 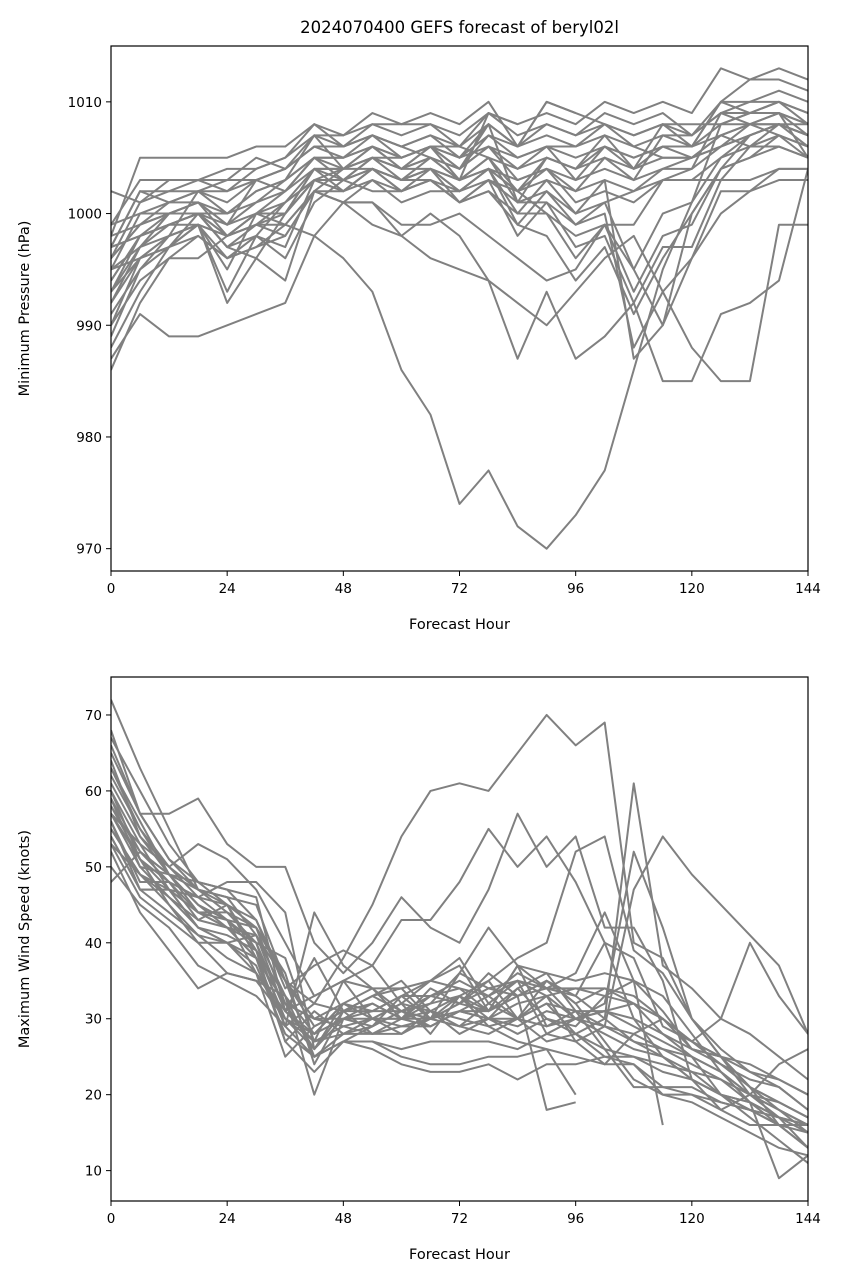 What do you see at coordinates (89, 326) in the screenshot?
I see `y-tick-label: 990` at bounding box center [89, 326].